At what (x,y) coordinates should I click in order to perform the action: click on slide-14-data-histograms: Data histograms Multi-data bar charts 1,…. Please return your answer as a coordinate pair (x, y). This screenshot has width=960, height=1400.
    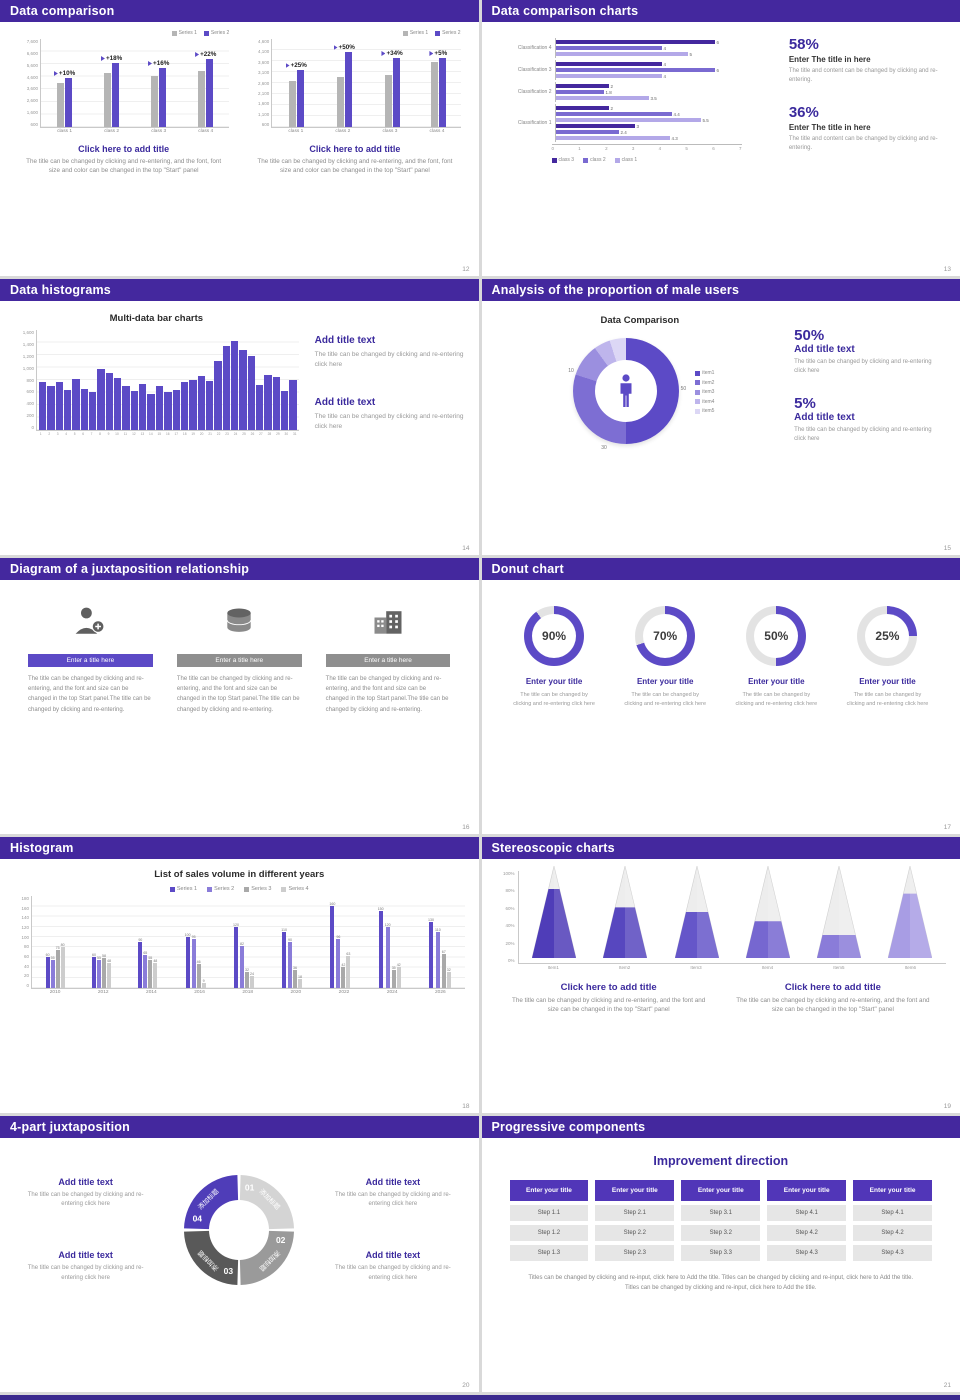
    Looking at the image, I should click on (239, 417).